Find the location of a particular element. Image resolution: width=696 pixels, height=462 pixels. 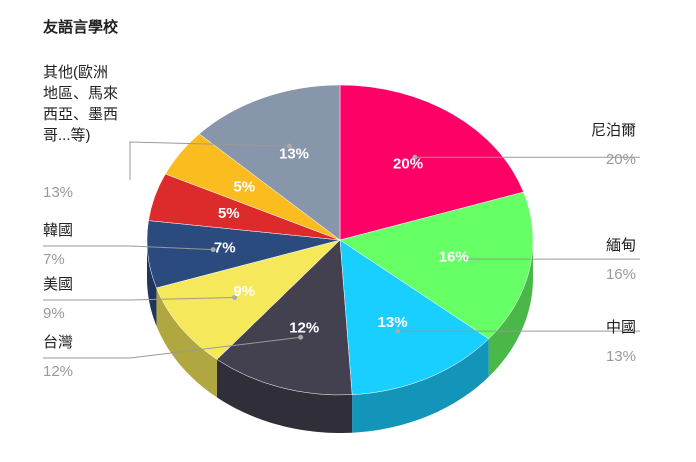

legend-value: 7% is located at coordinates (54, 259).